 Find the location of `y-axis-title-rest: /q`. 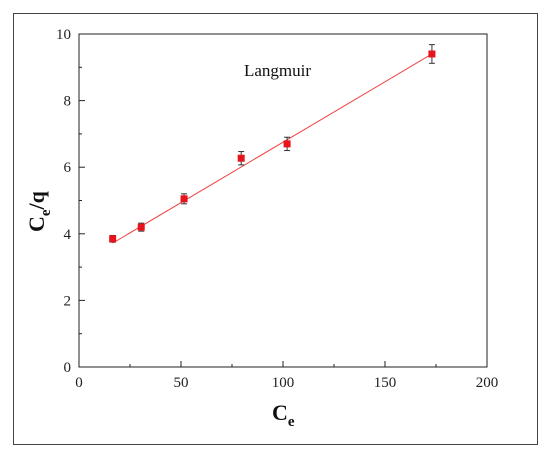

y-axis-title-rest: /q is located at coordinates (36, 200).